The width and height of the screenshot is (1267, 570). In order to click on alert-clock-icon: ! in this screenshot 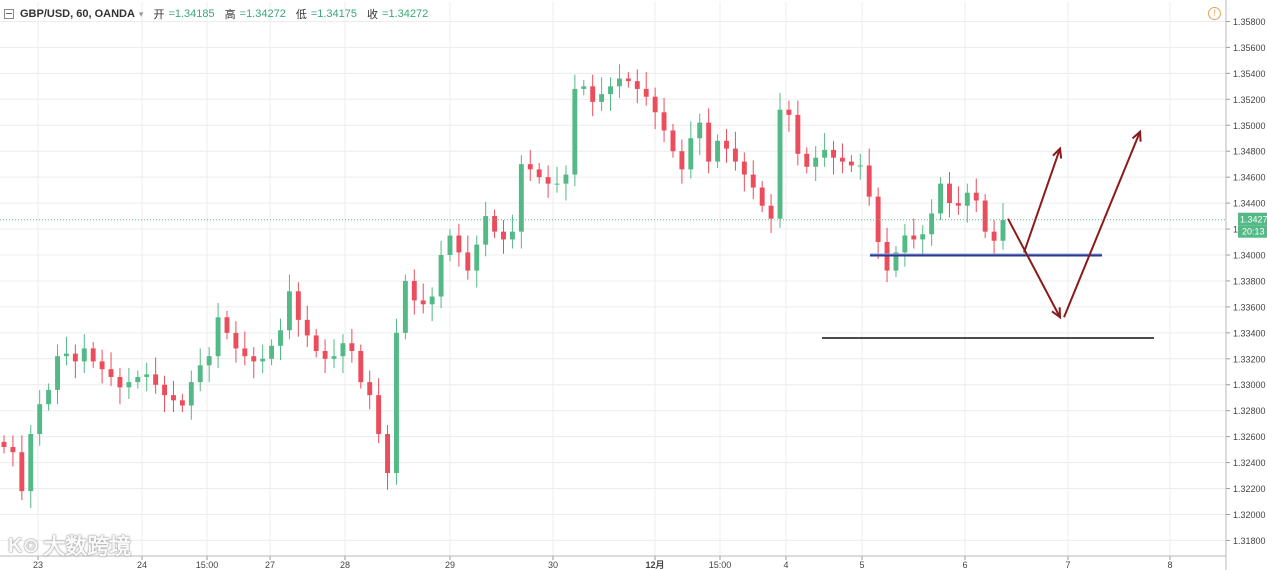, I will do `click(1214, 13)`.